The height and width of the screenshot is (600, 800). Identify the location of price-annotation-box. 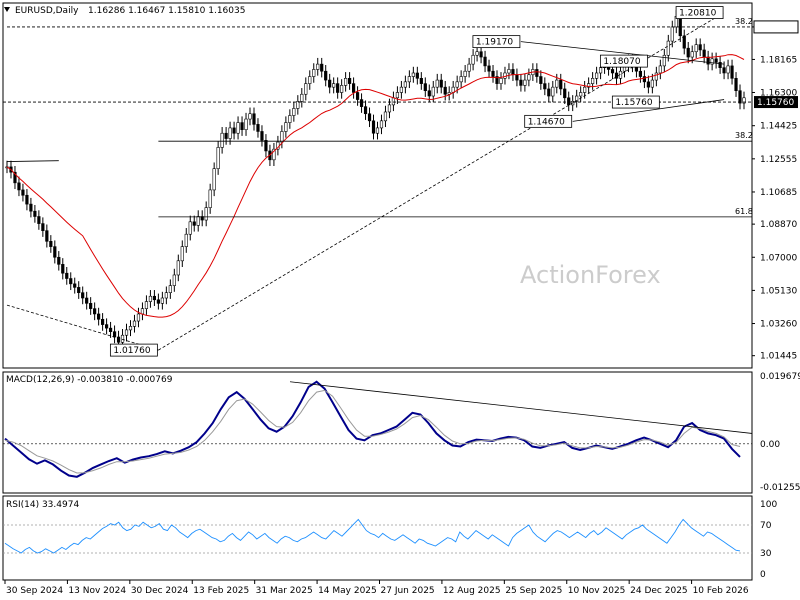
(133, 350).